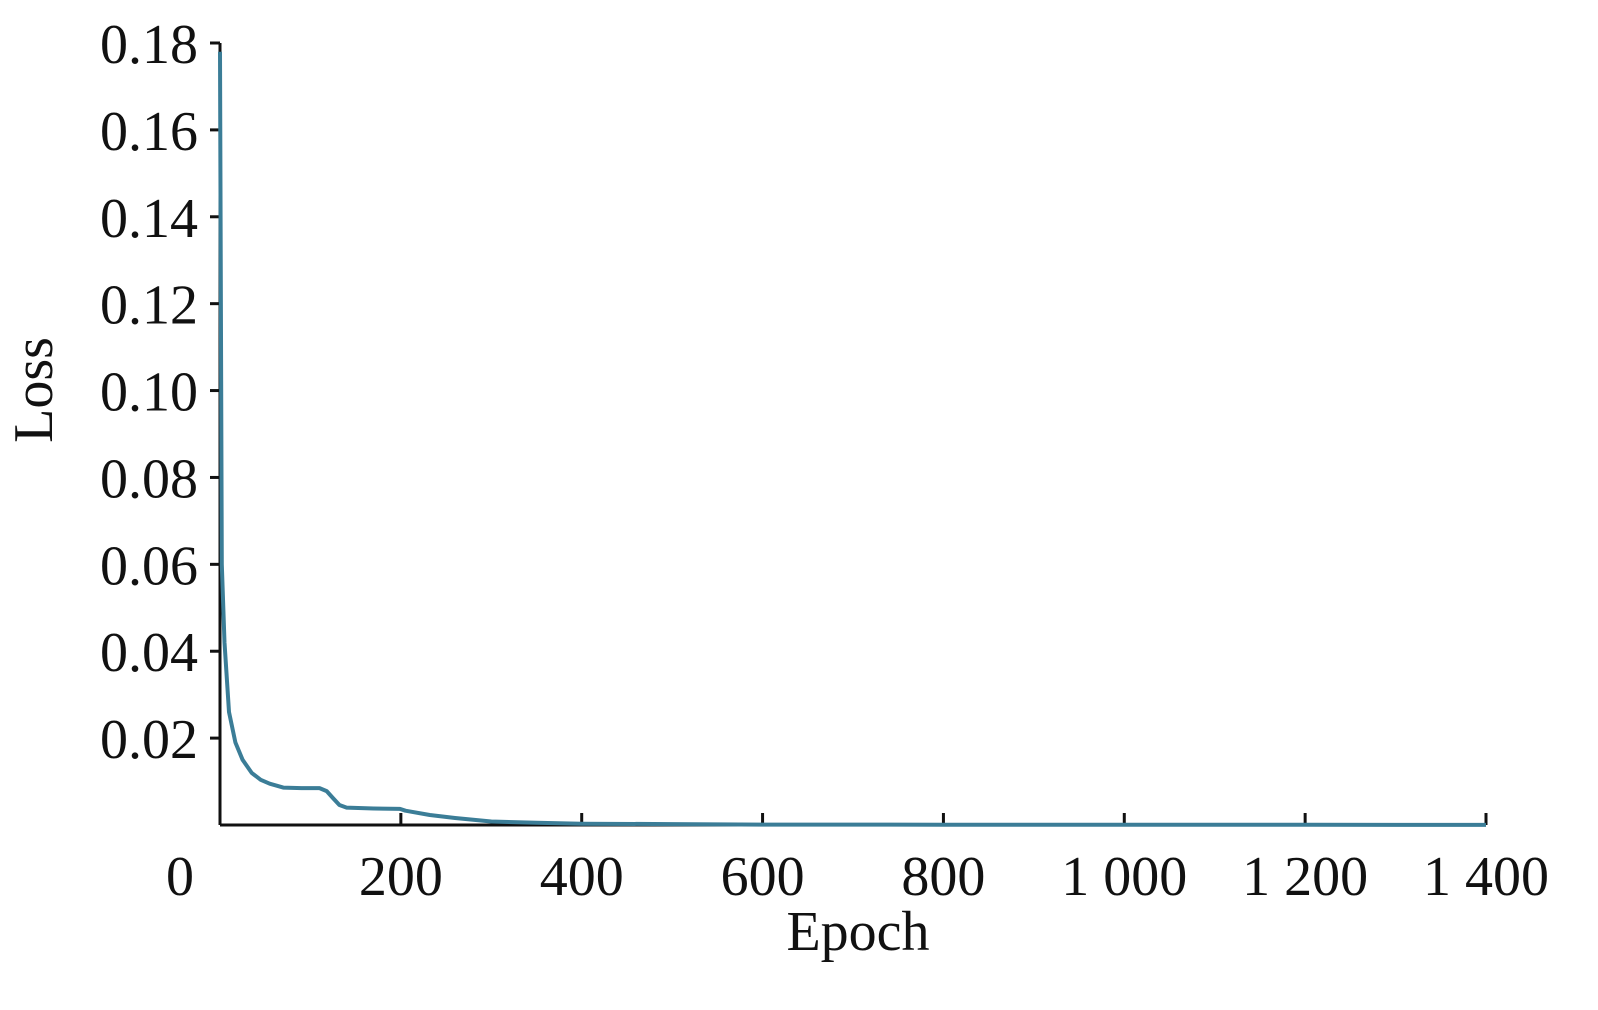  I want to click on x-tick-label: 600, so click(763, 877).